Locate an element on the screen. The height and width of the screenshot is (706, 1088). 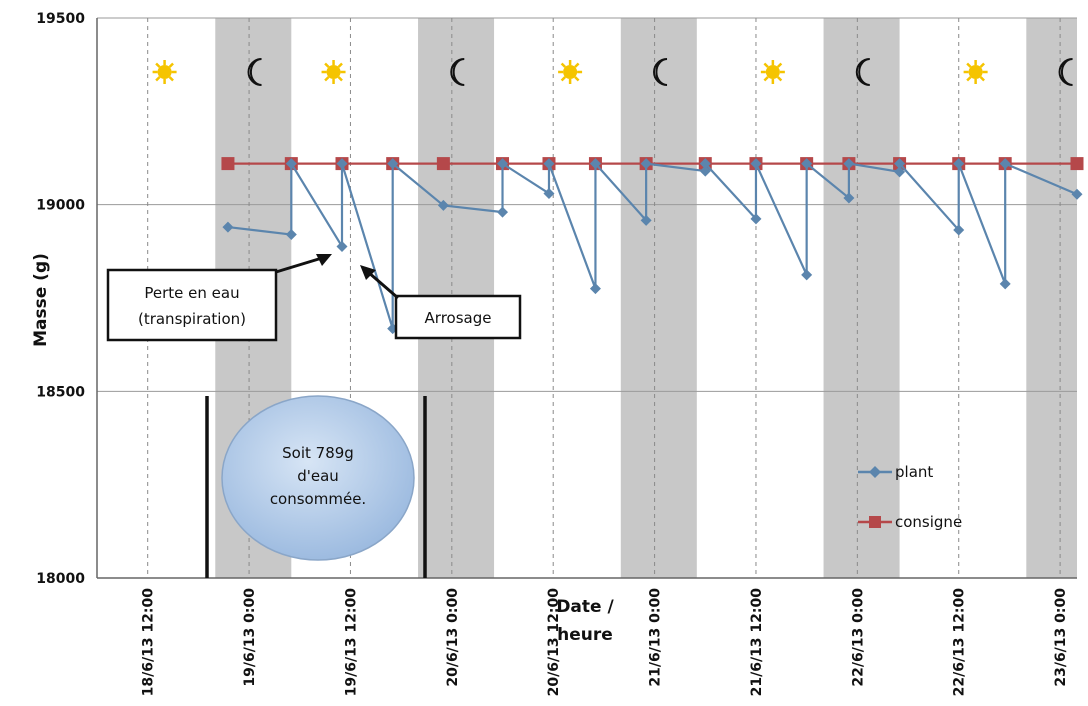
y-tick-label-1: 18500 is located at coordinates (60, 392).